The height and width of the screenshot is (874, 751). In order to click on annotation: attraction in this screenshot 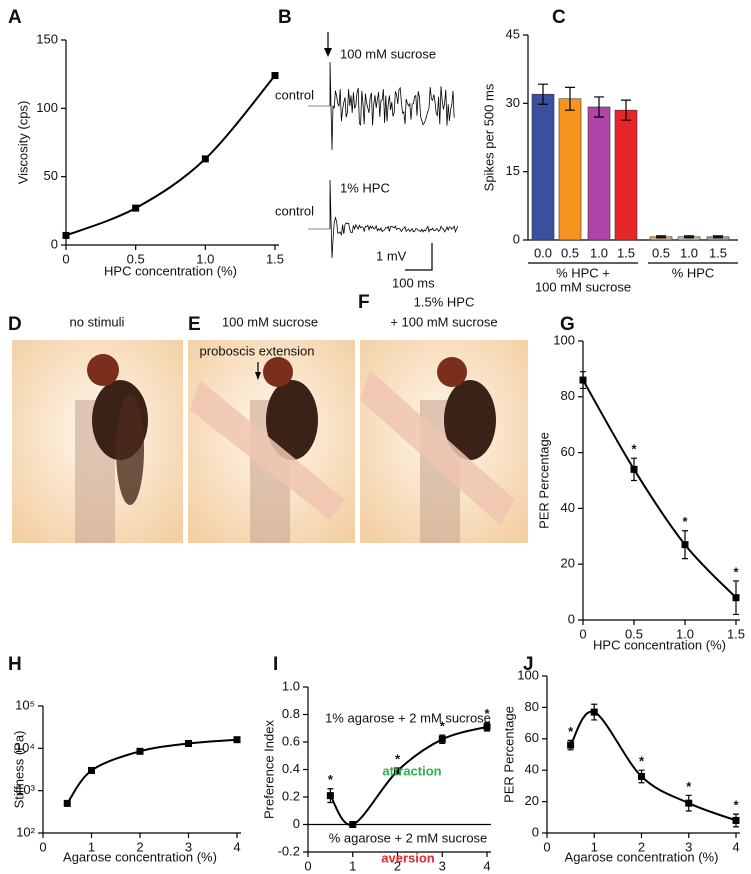, I will do `click(411, 770)`.